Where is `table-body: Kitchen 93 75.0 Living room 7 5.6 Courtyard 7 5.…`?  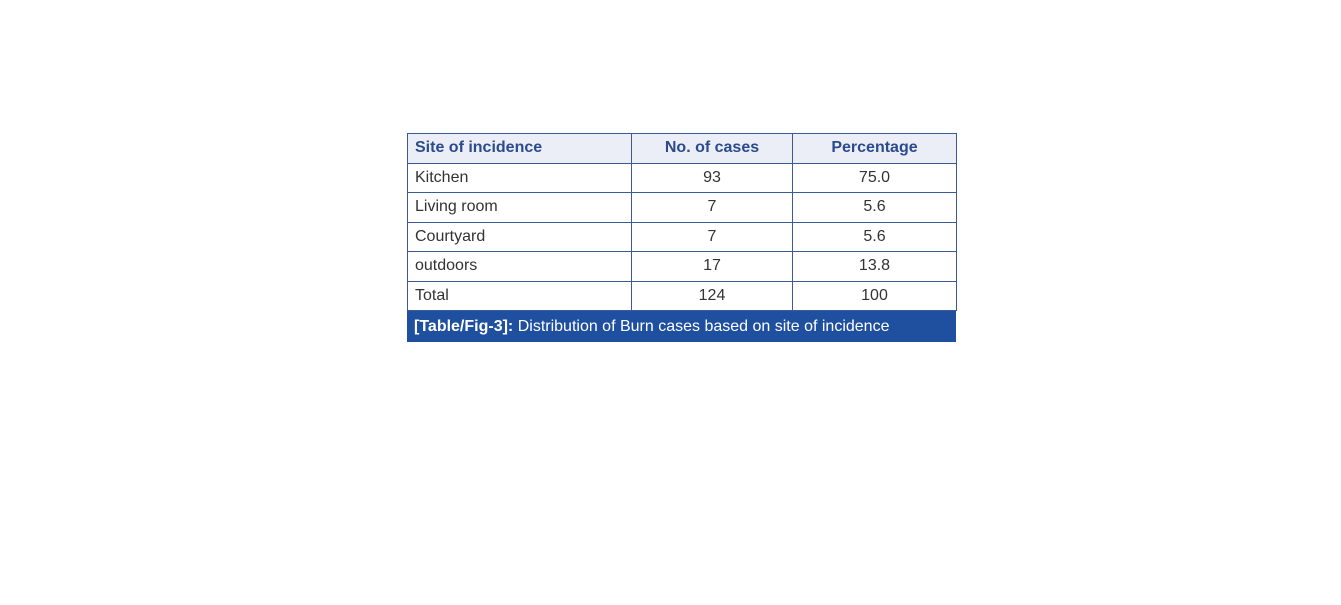 table-body: Kitchen 93 75.0 Living room 7 5.6 Courtyard 7 5.… is located at coordinates (682, 236).